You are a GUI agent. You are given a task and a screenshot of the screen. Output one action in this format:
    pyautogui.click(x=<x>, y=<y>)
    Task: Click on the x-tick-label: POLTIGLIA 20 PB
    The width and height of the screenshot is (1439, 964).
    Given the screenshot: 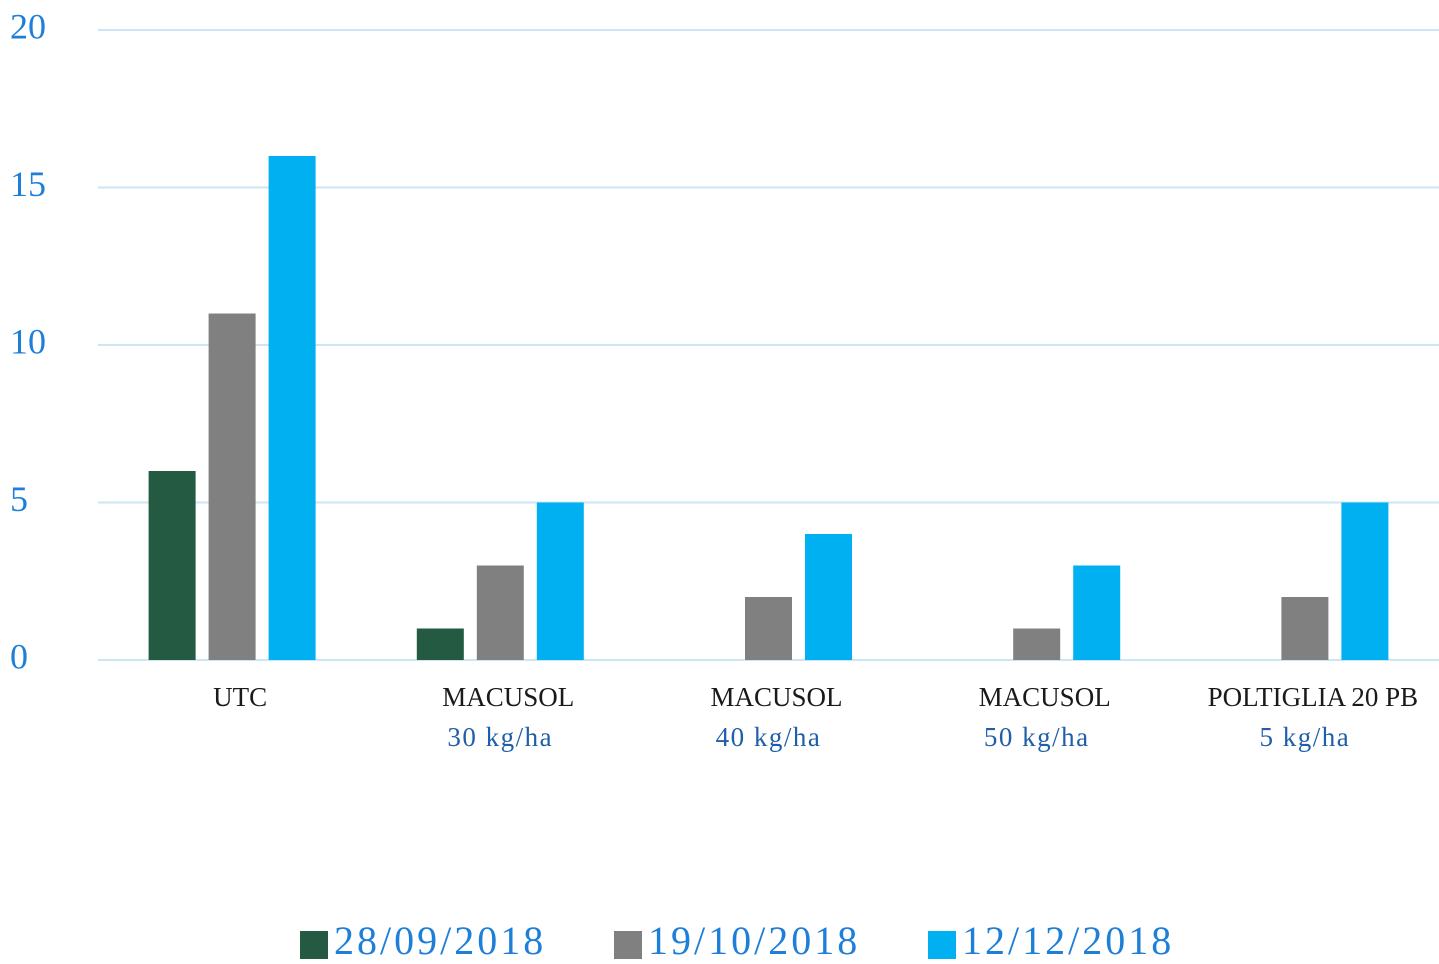 What is the action you would take?
    pyautogui.click(x=1313, y=697)
    